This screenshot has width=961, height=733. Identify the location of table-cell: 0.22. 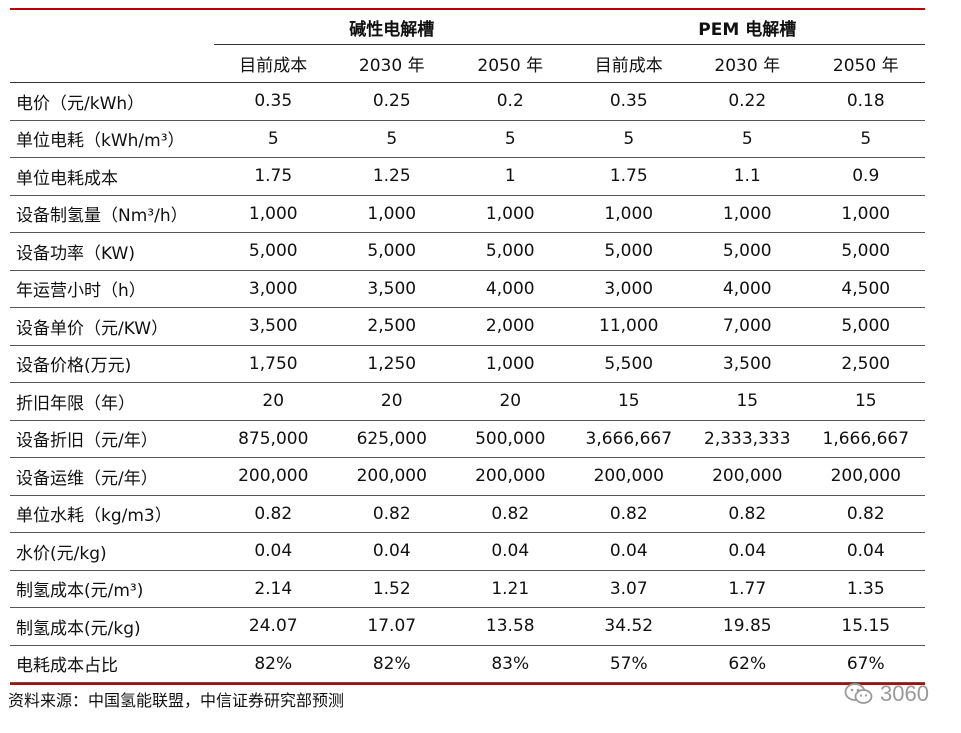
(747, 101).